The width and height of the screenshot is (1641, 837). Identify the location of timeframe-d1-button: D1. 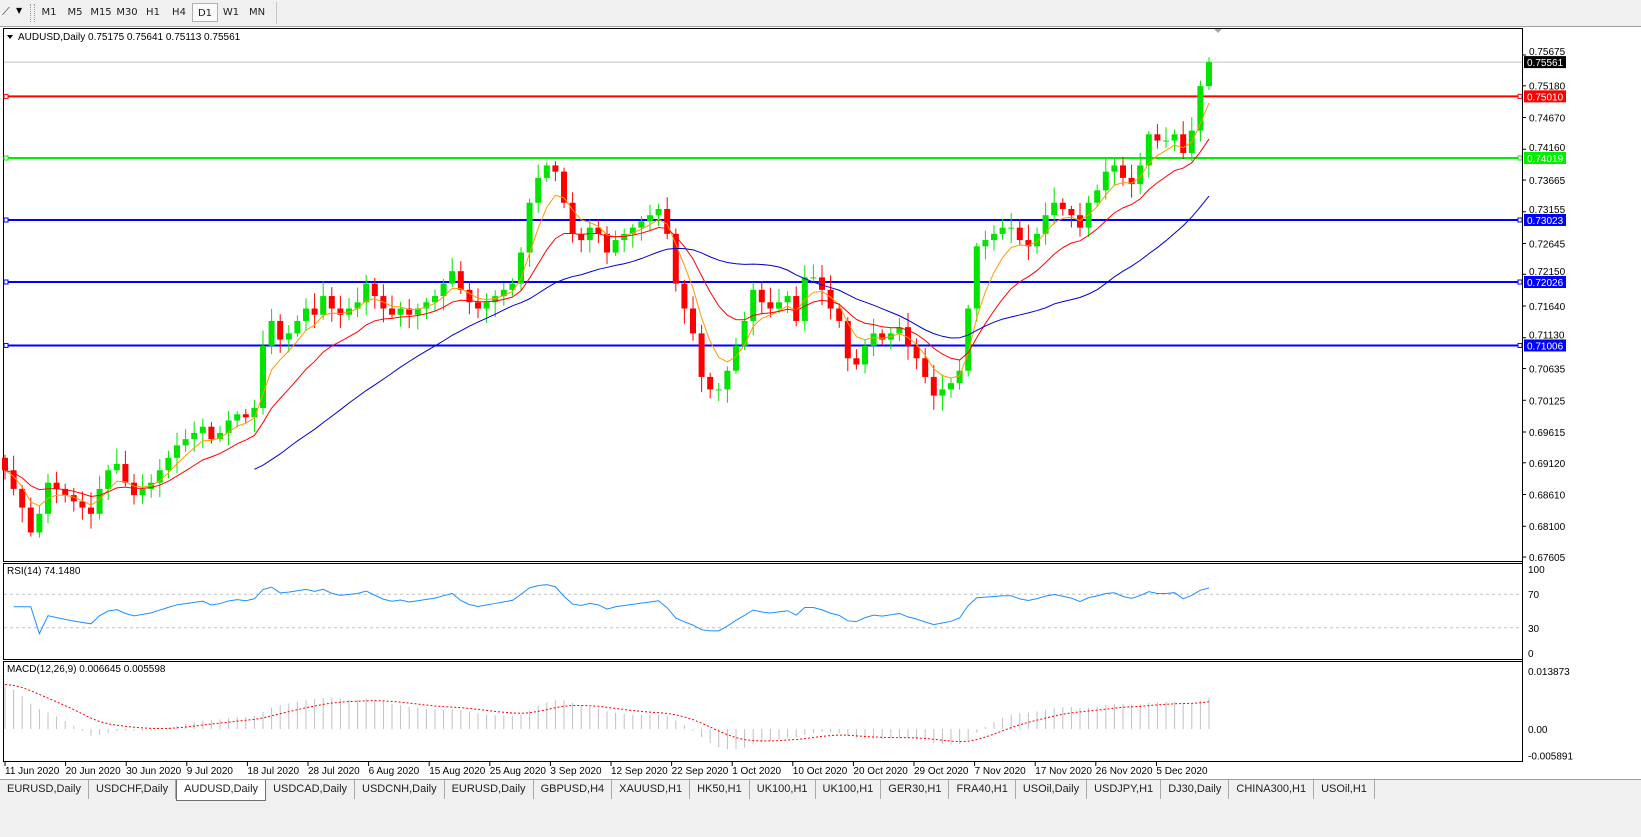
(205, 12).